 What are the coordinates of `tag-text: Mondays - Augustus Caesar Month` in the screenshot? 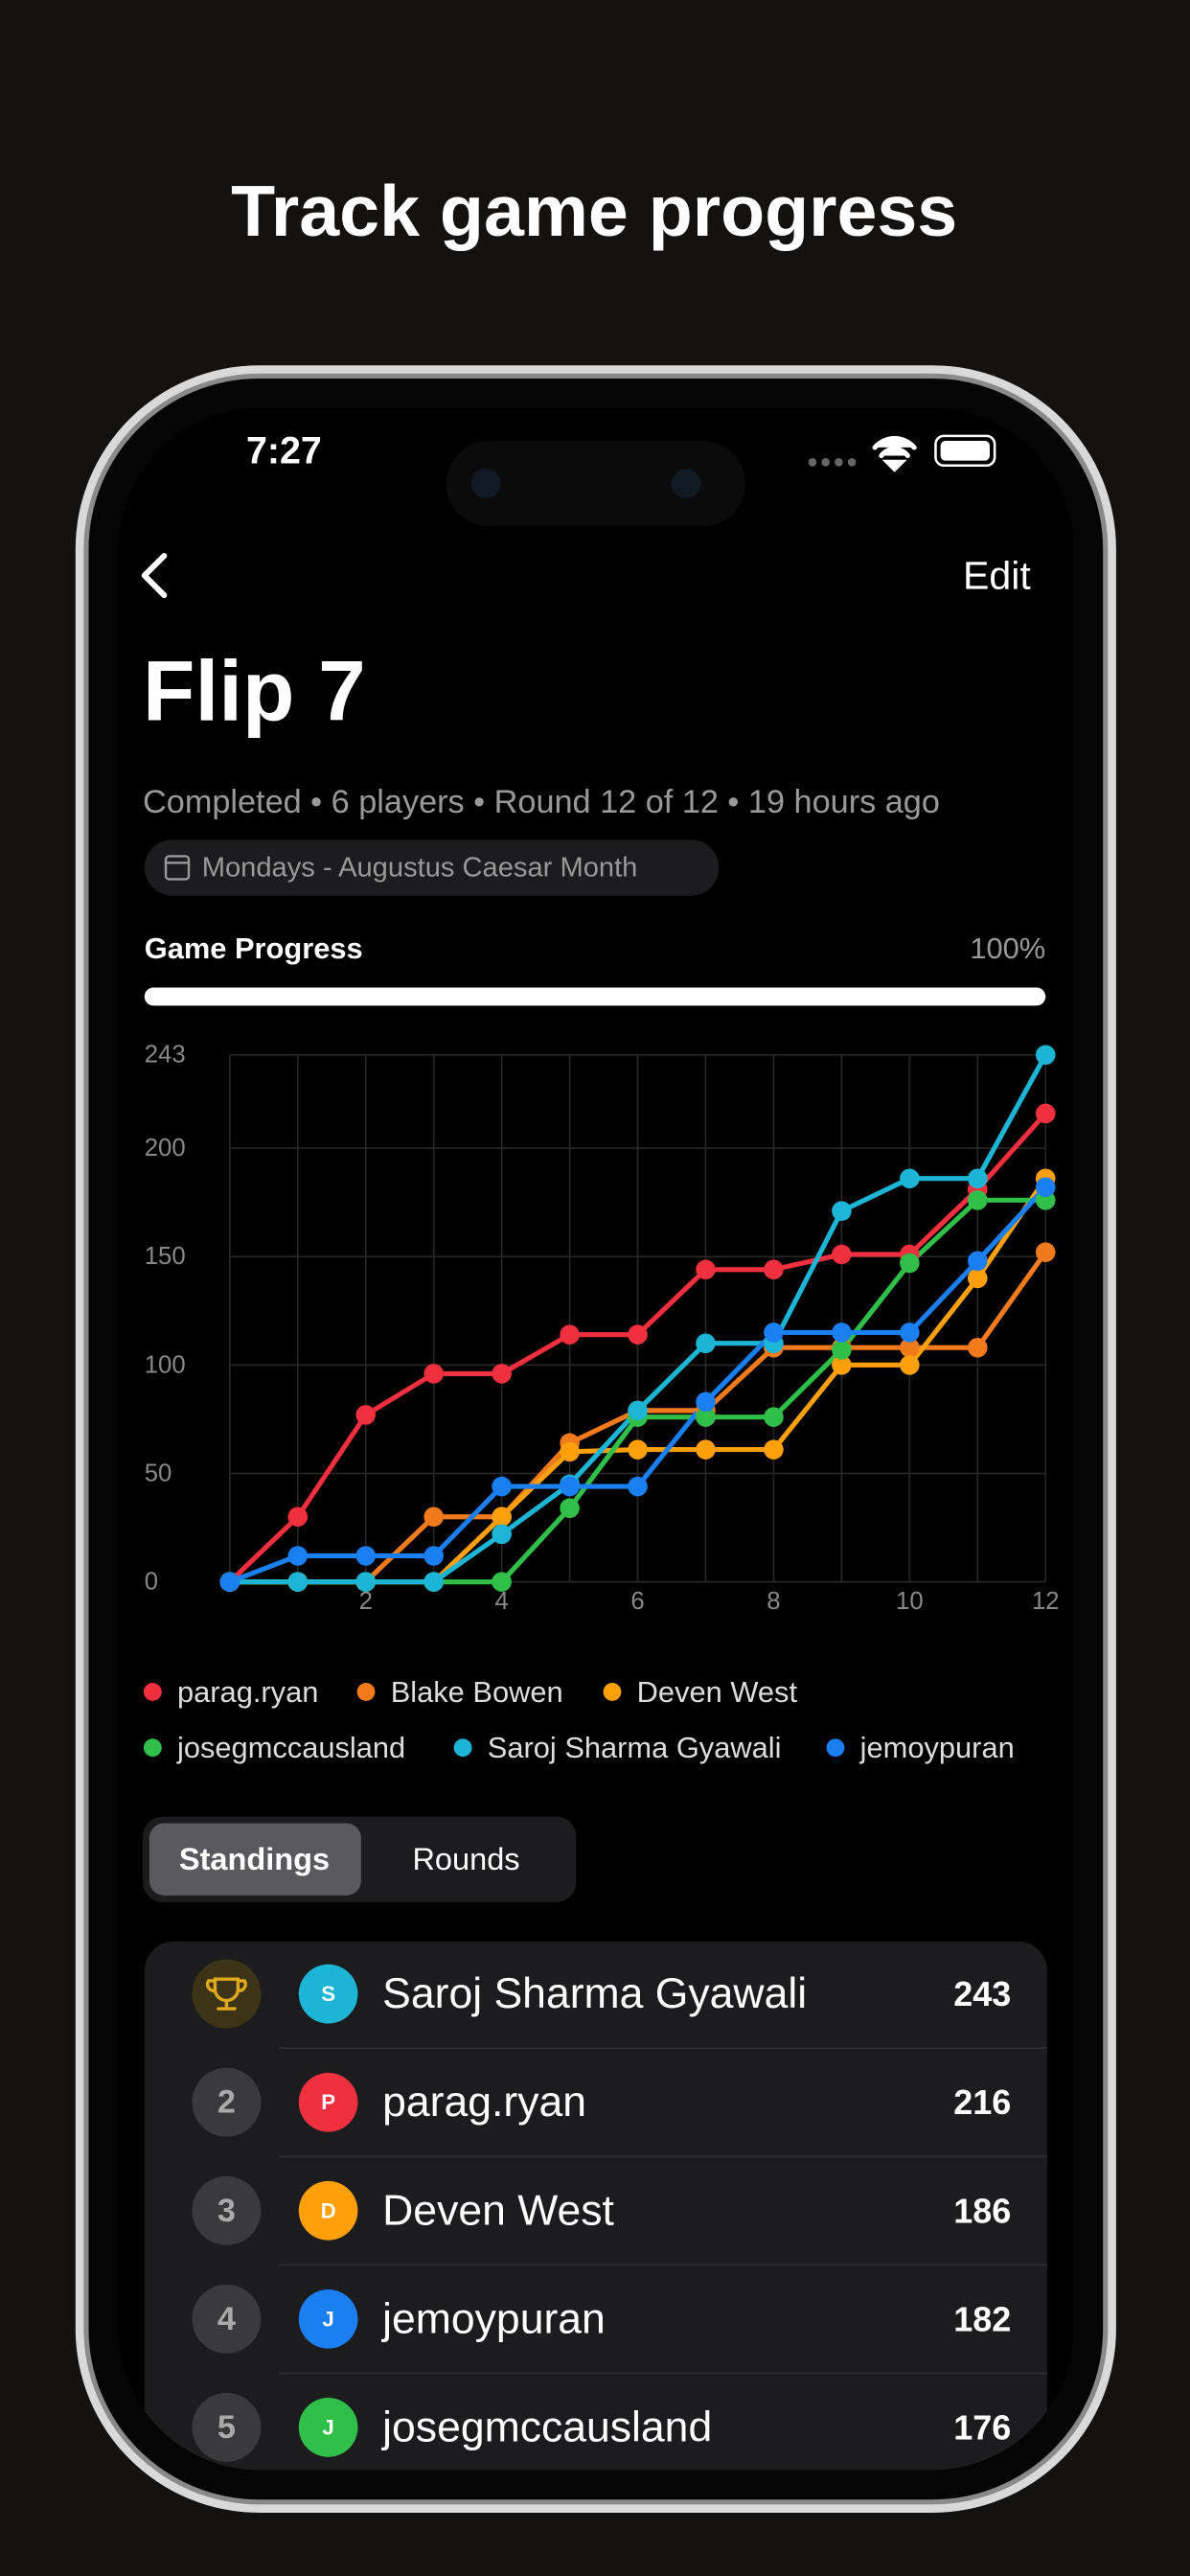 It's located at (420, 867).